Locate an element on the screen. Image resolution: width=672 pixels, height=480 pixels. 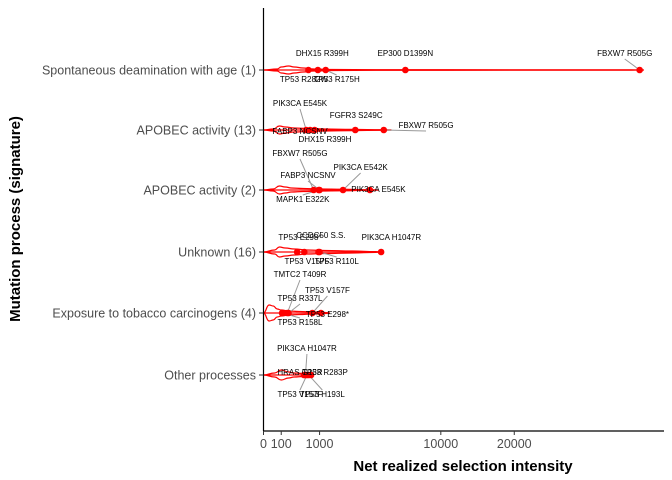
point-label: TP53 R283P is located at coordinates (325, 372).